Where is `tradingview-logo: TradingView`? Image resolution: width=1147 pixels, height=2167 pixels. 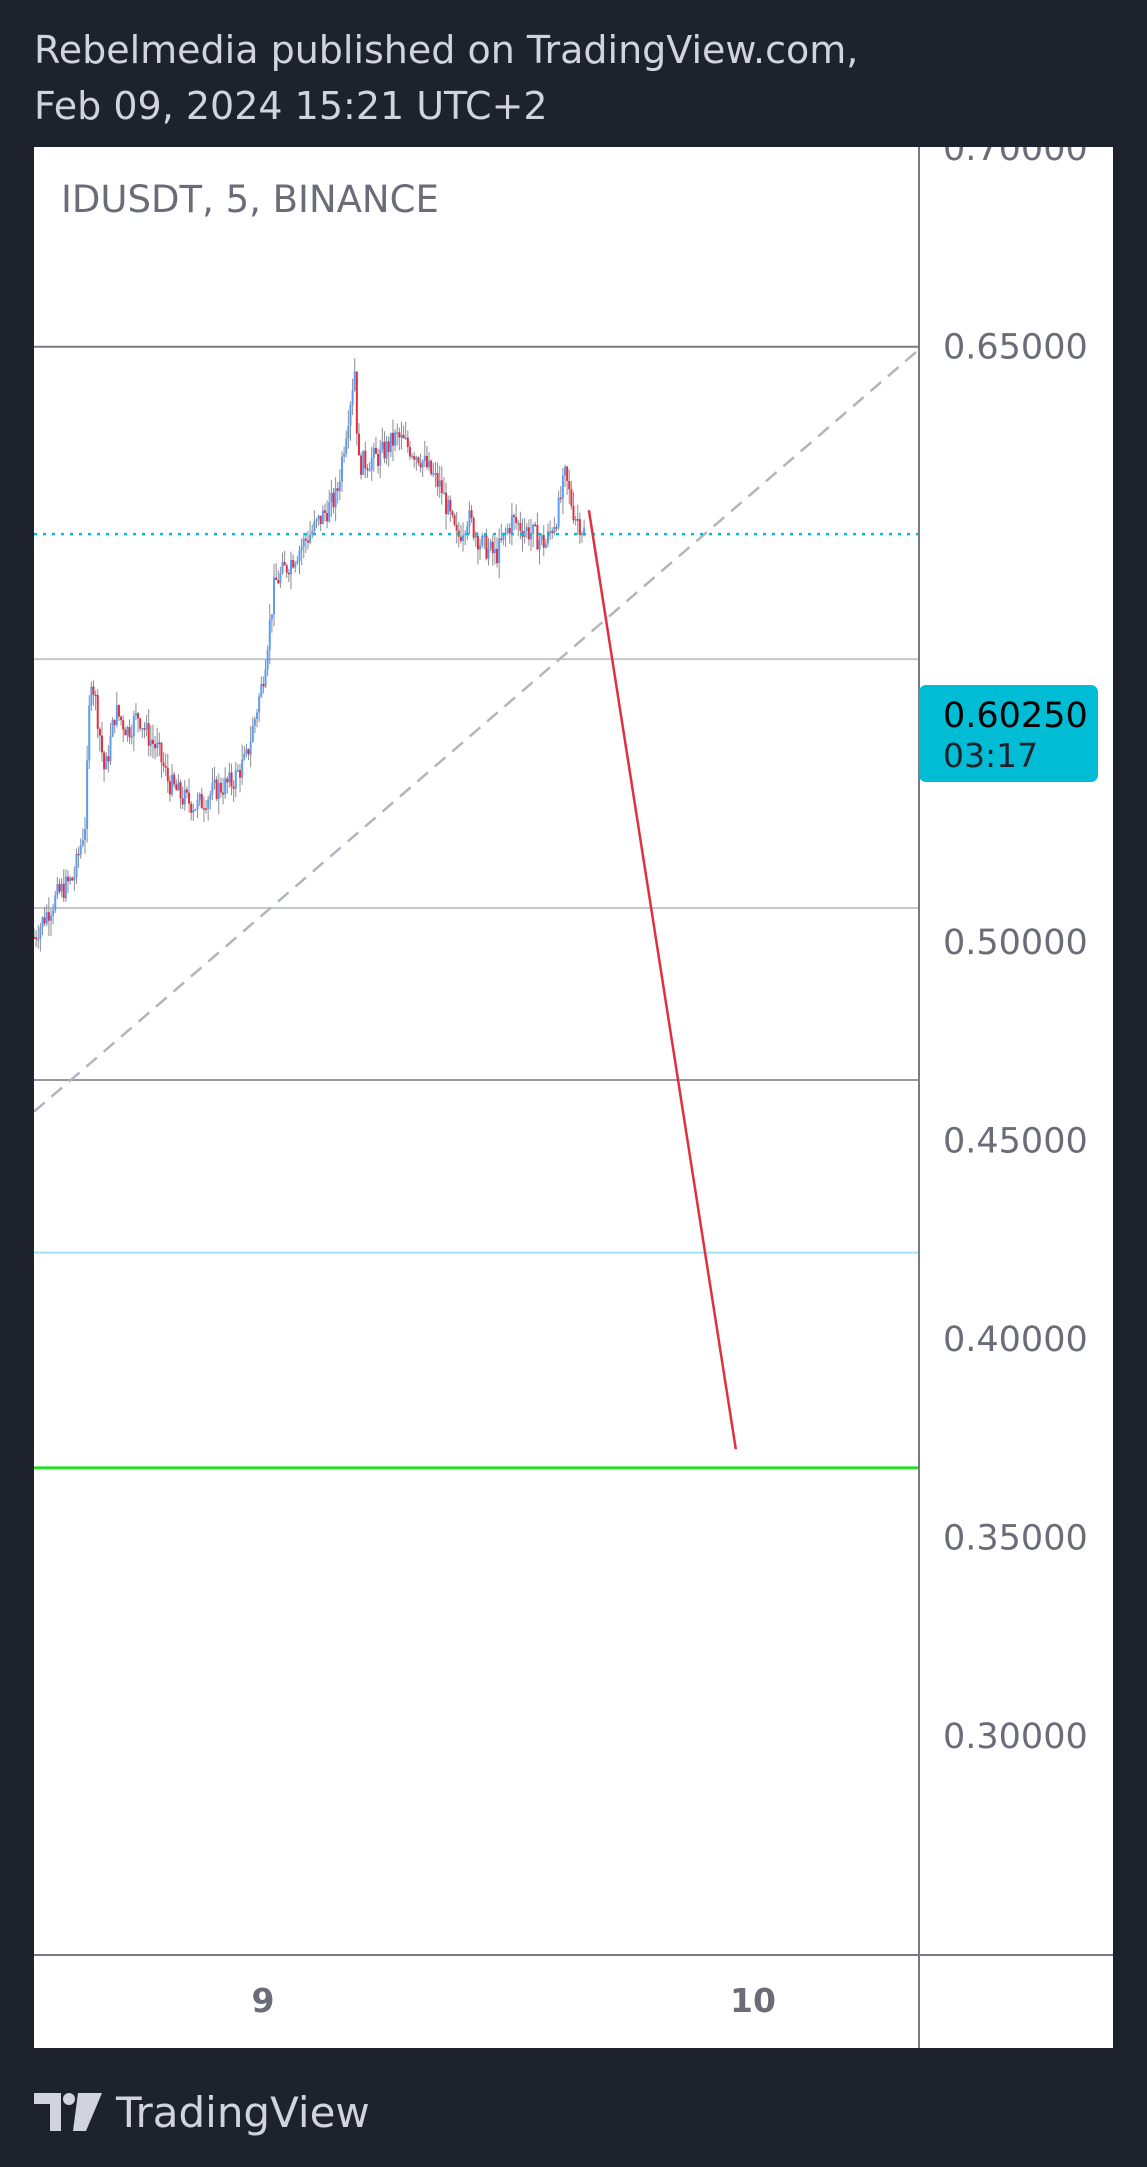 tradingview-logo: TradingView is located at coordinates (202, 2112).